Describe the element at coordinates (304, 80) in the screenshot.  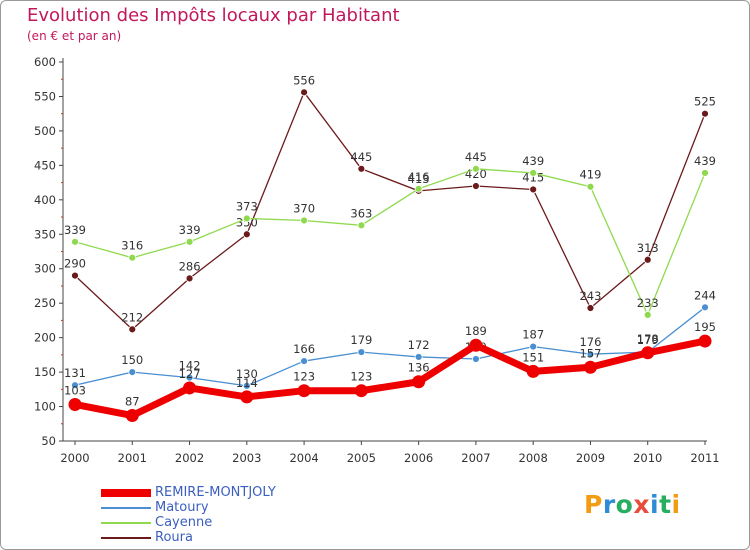
I see `data-label: 556` at that location.